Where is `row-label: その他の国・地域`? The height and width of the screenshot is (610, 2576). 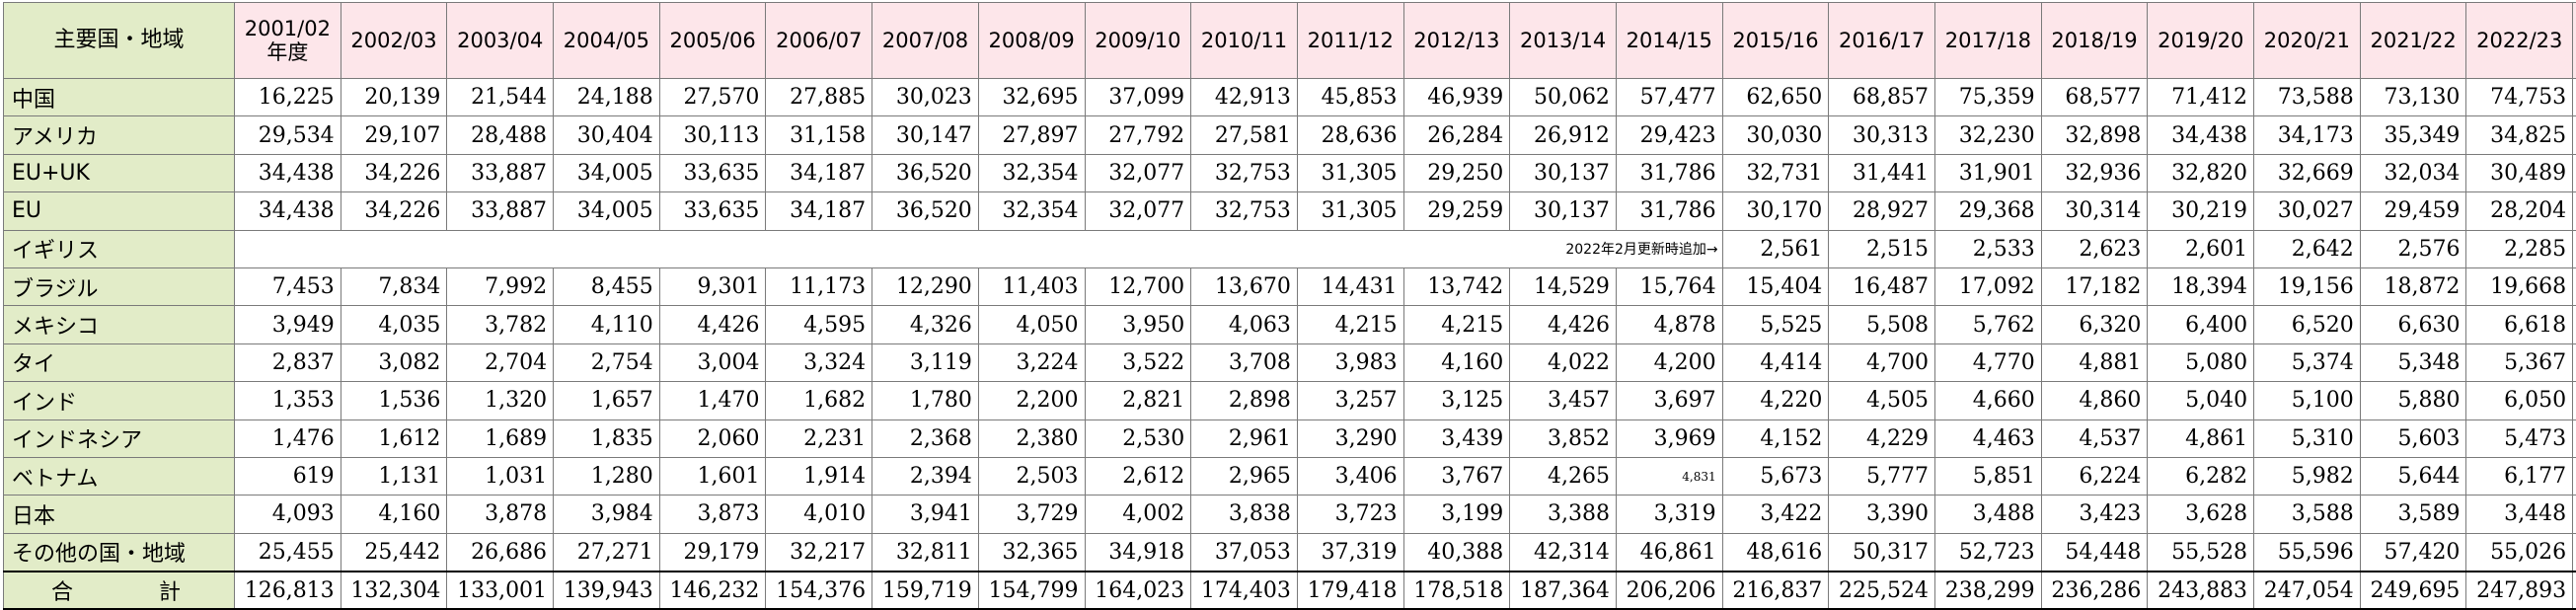
row-label: その他の国・地域 is located at coordinates (119, 553).